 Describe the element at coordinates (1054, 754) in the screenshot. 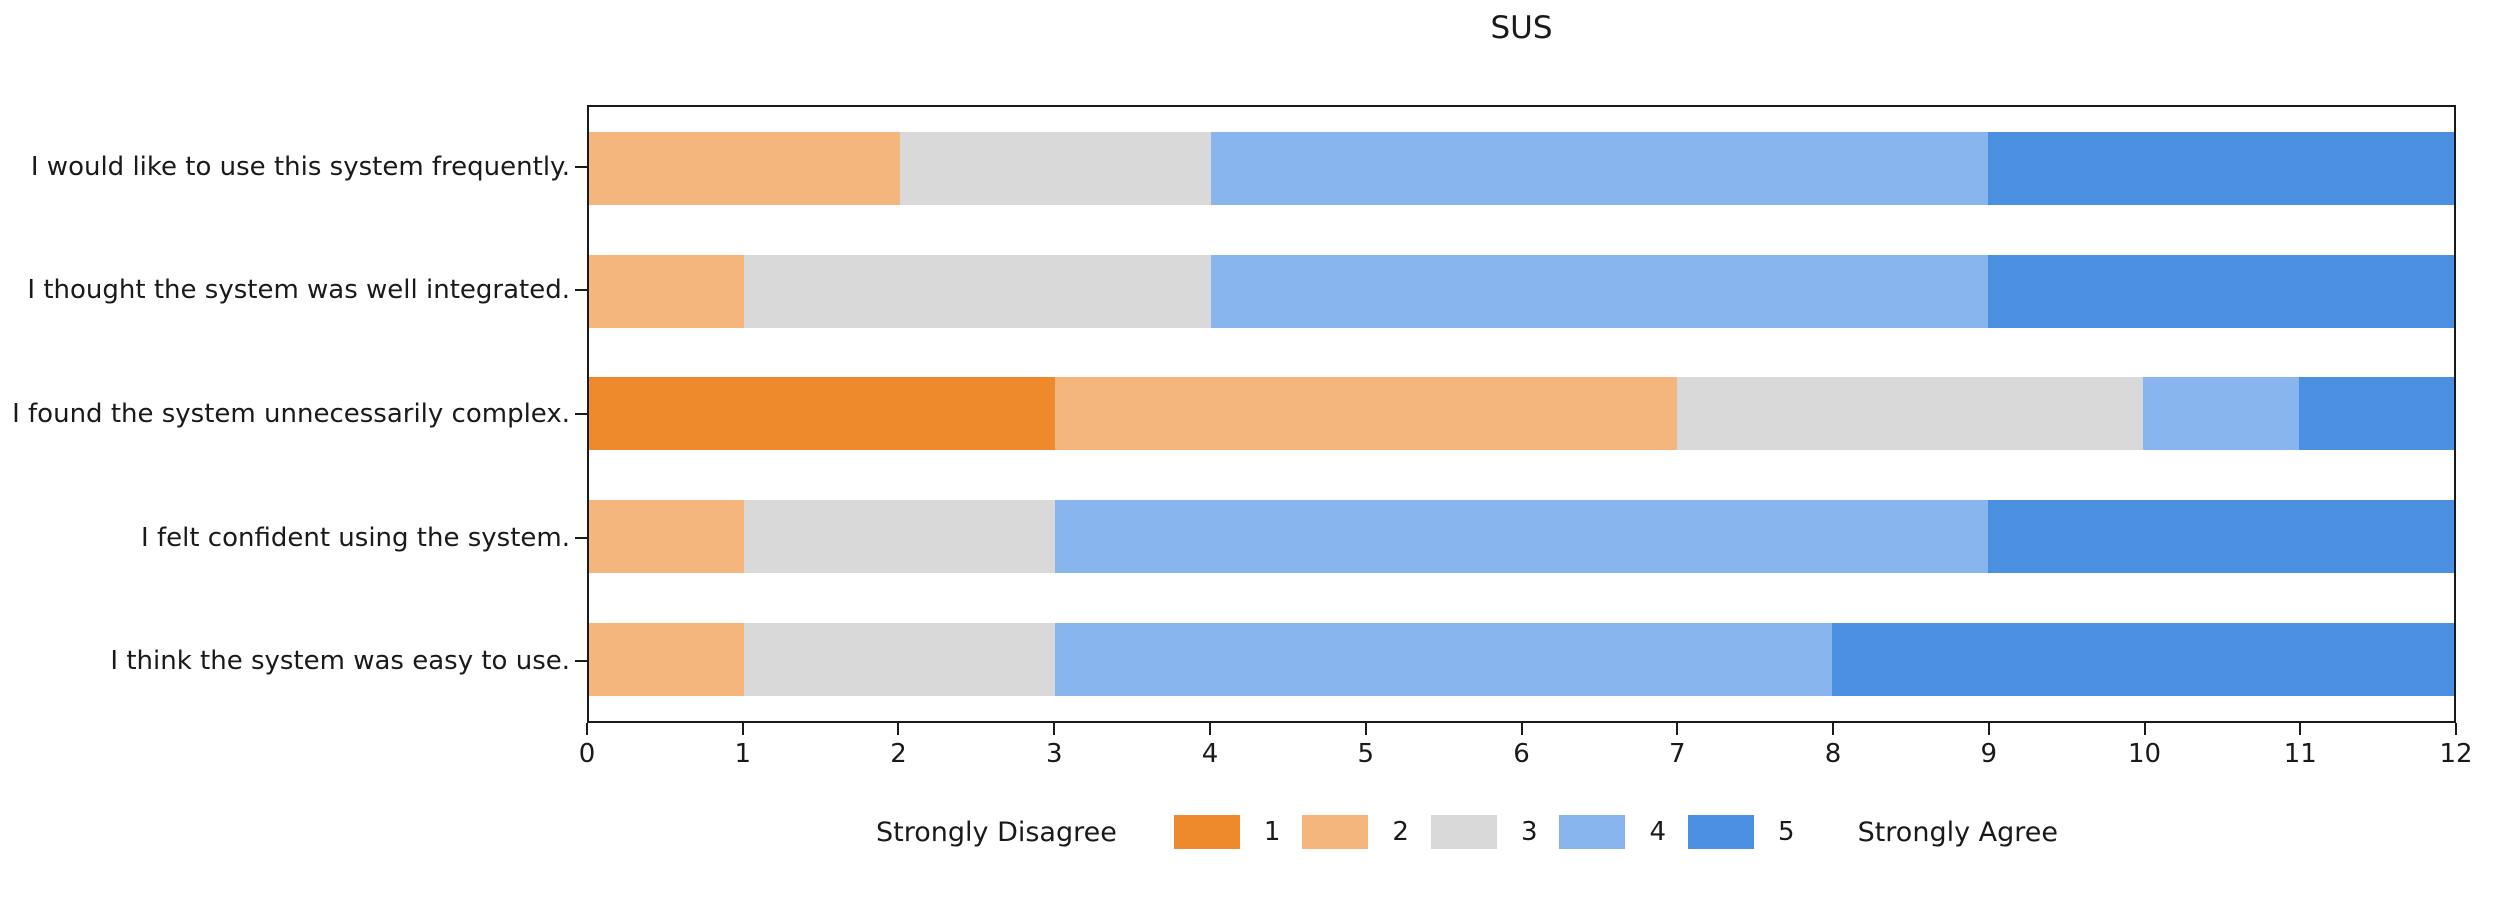

I see `x-tick-label: 3` at that location.